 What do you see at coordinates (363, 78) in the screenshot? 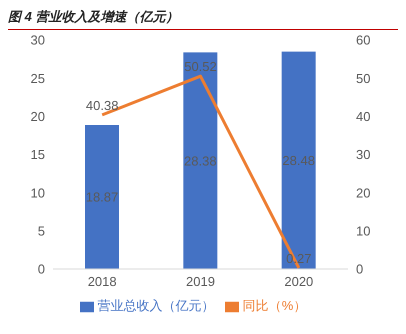
I see `y2-tick-label: 50` at bounding box center [363, 78].